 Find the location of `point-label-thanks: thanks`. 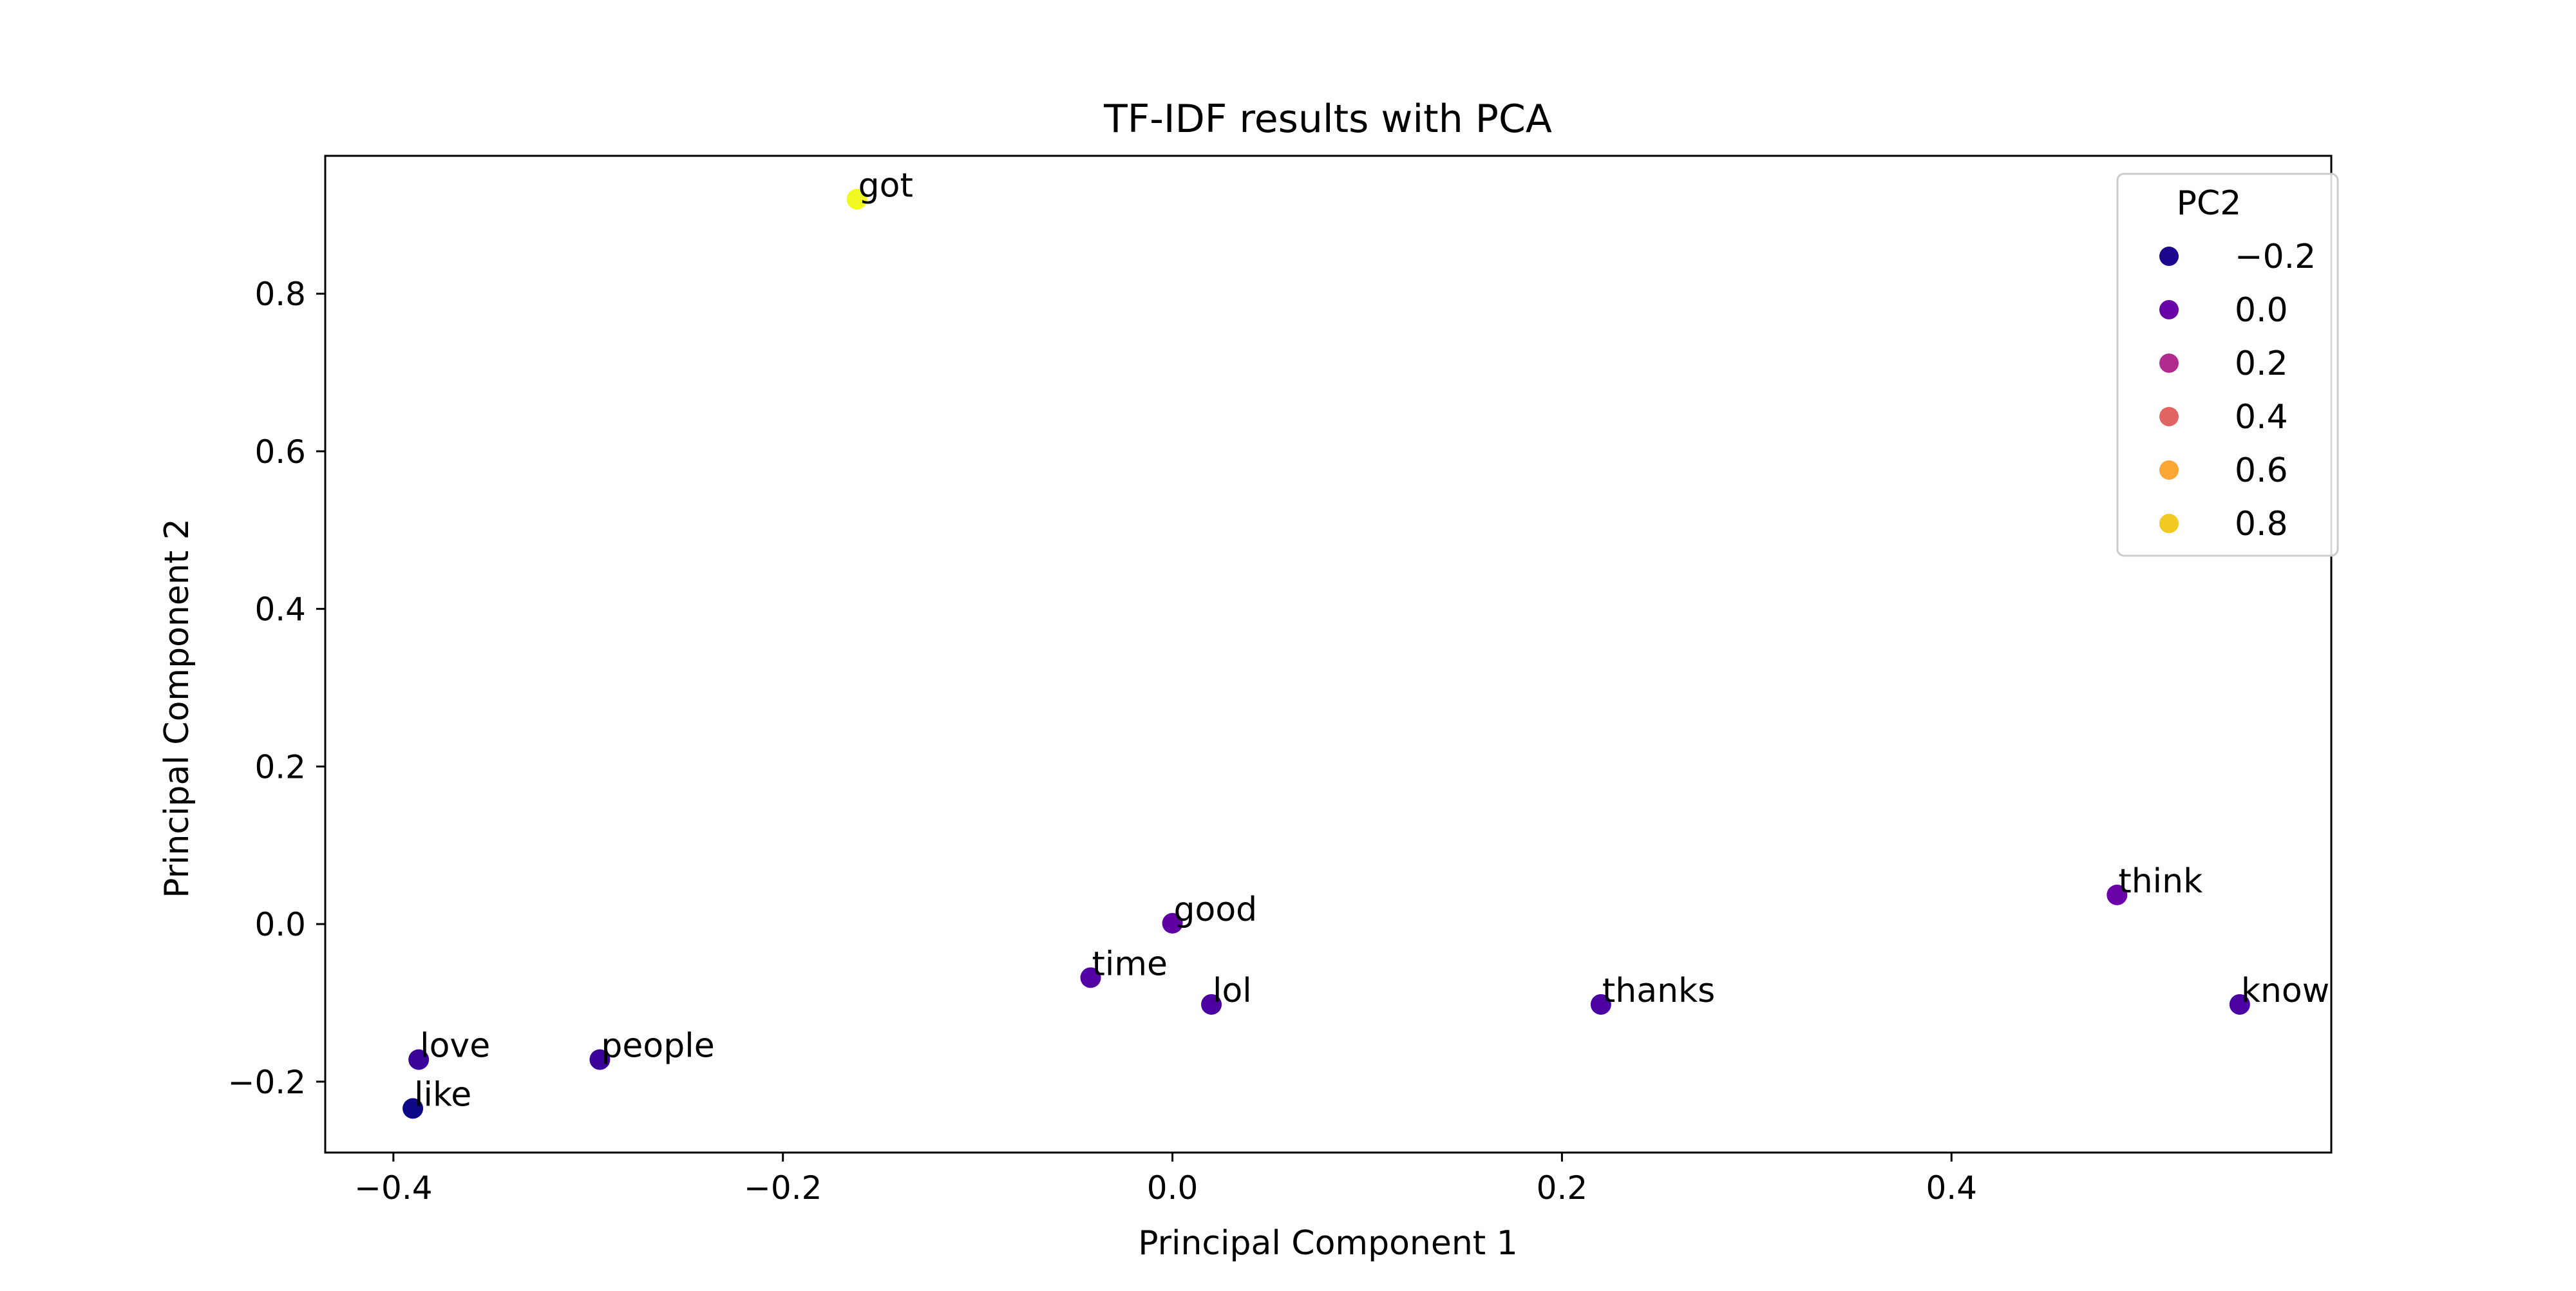

point-label-thanks: thanks is located at coordinates (1659, 991).